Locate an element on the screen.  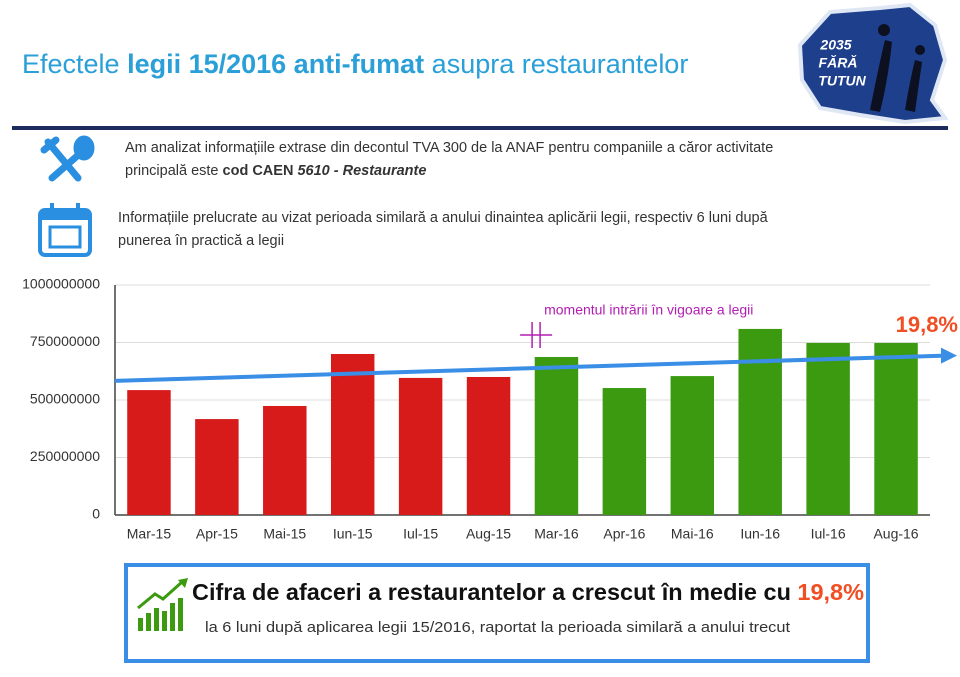
x-tick-label: Mai-15 is located at coordinates (284, 534).